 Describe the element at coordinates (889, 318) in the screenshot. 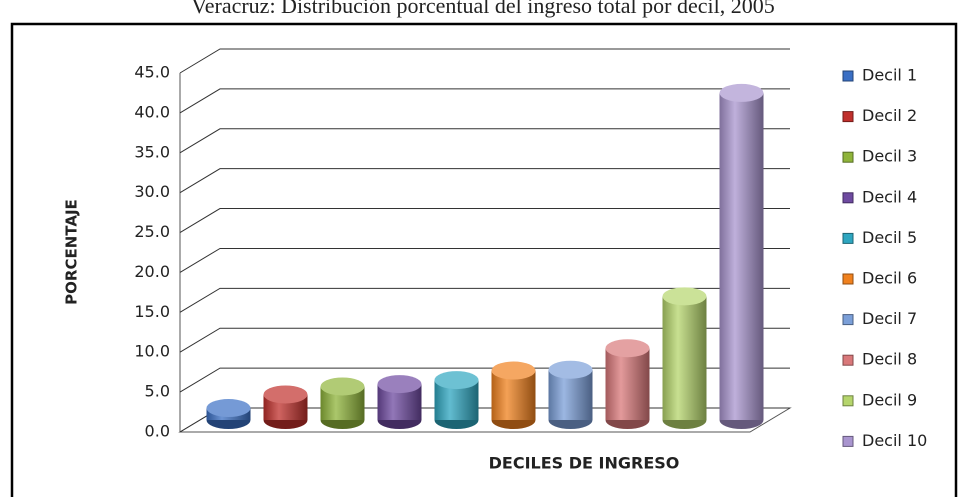

I see `legend-label: Decil 7` at that location.